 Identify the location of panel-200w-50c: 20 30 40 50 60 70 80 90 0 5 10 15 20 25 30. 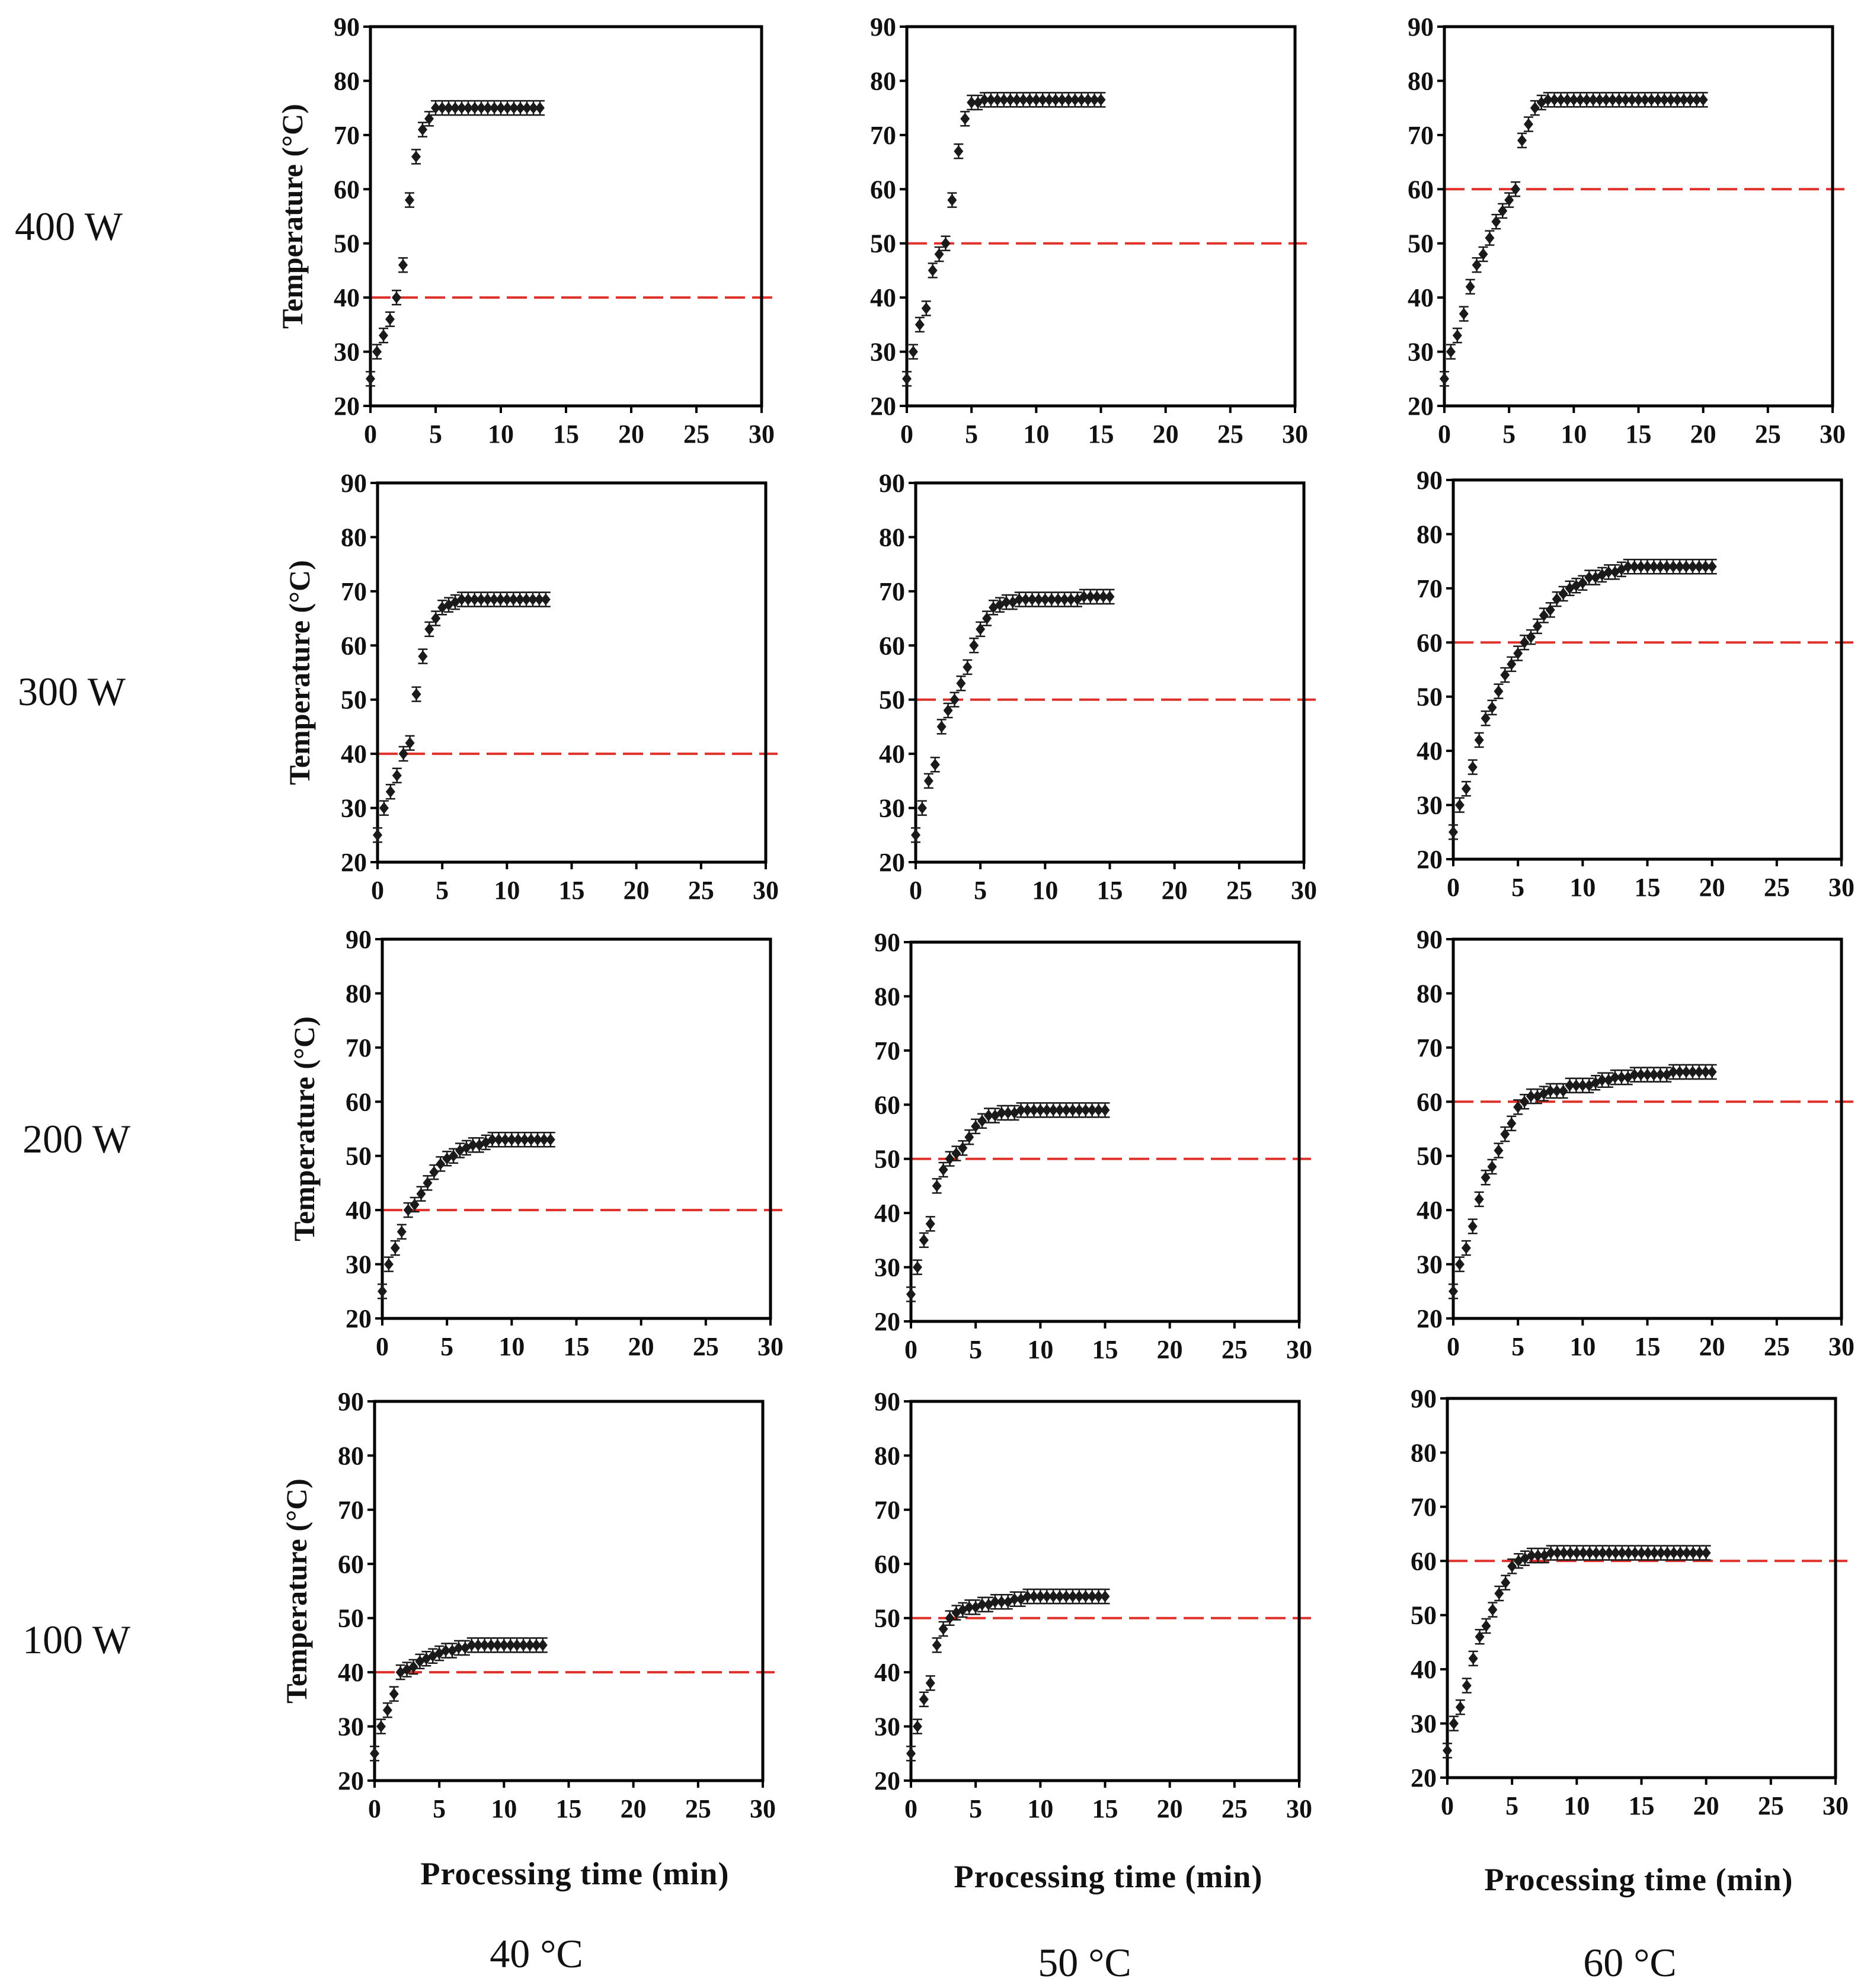
(1093, 1146).